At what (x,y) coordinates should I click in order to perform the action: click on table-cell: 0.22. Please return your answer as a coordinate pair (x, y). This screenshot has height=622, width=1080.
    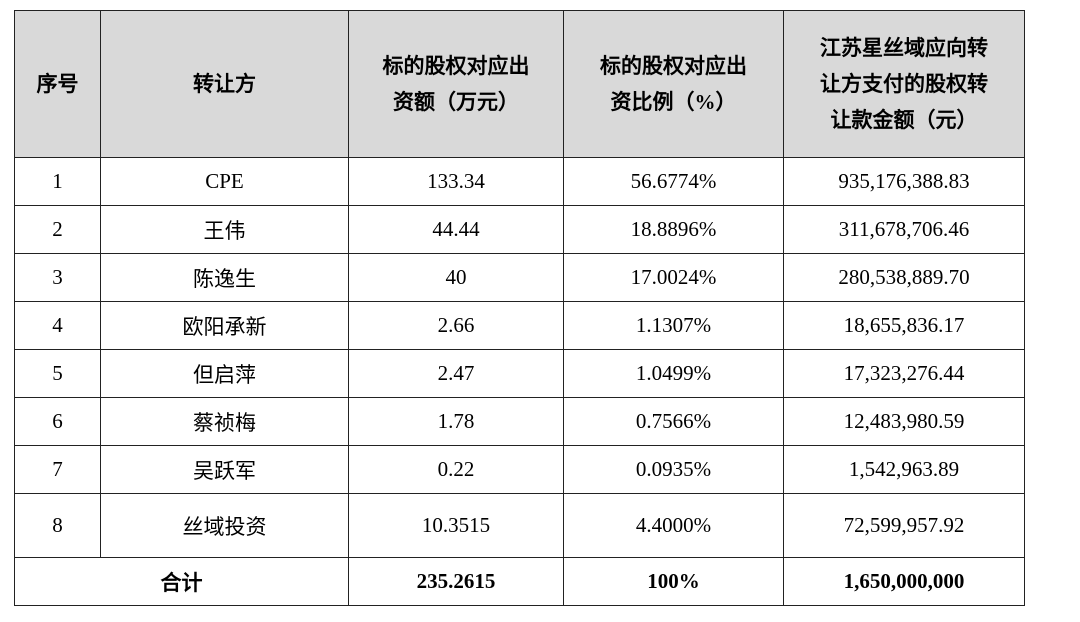
    Looking at the image, I should click on (456, 469).